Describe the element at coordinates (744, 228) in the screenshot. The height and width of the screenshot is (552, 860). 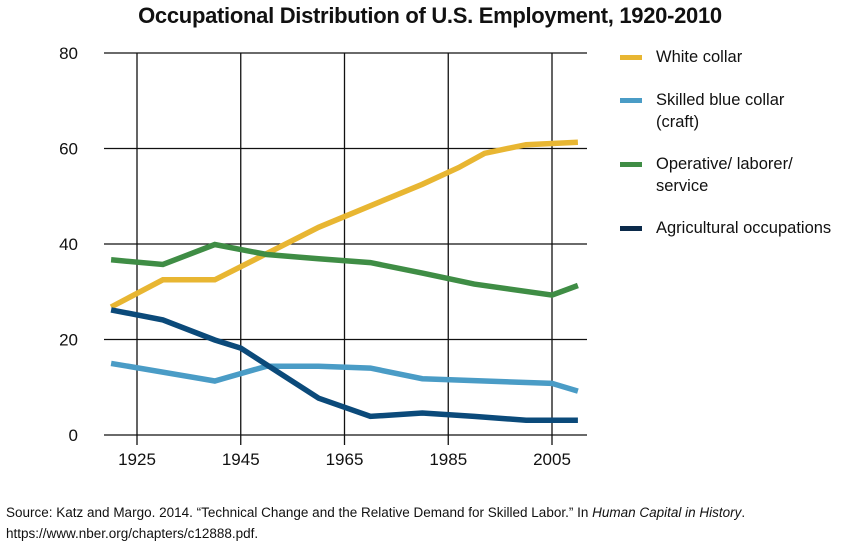
I see `legend-label: Agricultural occupations` at that location.